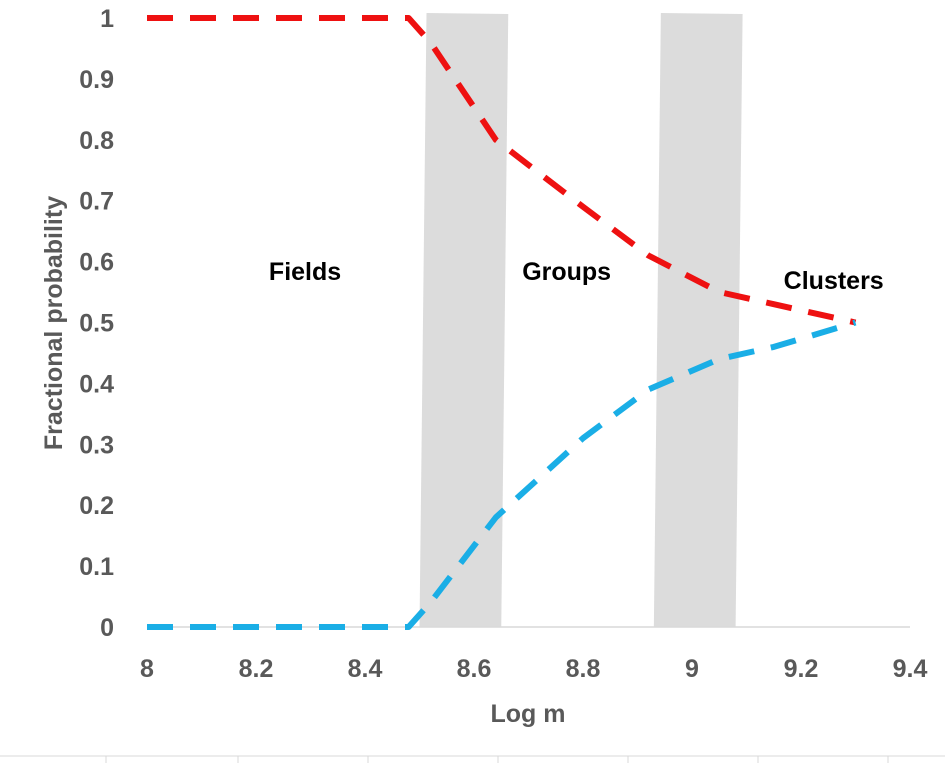 Image resolution: width=945 pixels, height=763 pixels. What do you see at coordinates (147, 669) in the screenshot?
I see `x-tick-label: 8` at bounding box center [147, 669].